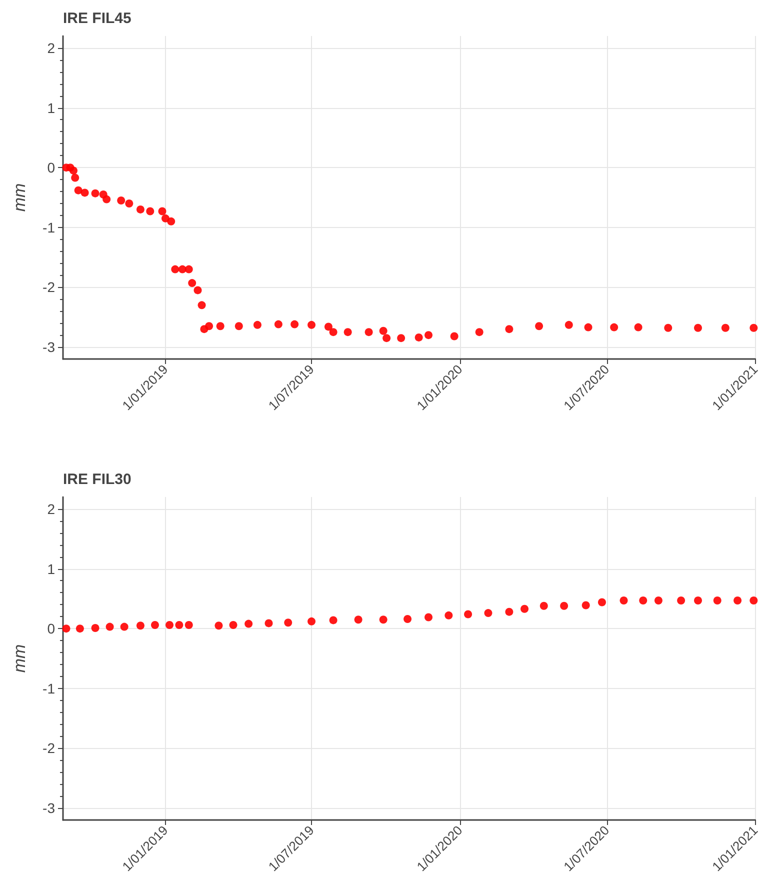 The image size is (762, 888). I want to click on chart-title: IRE FIL30, so click(97, 479).